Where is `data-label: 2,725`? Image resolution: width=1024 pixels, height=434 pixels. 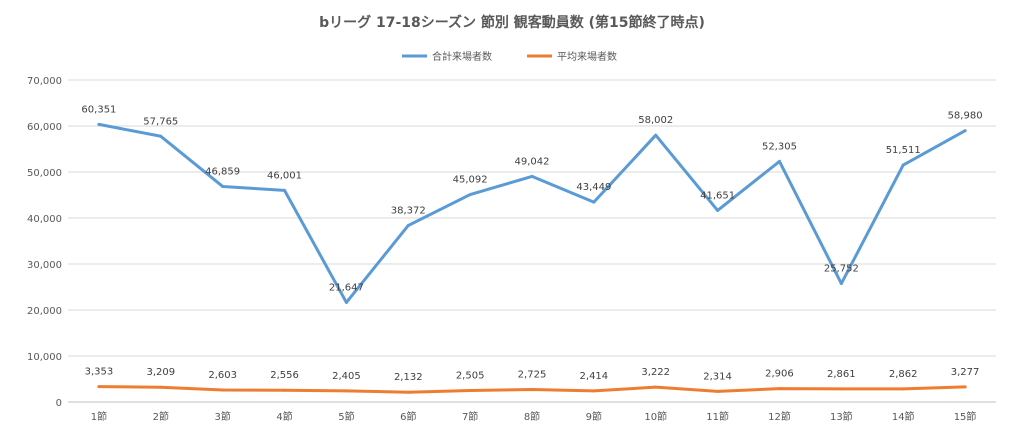 data-label: 2,725 is located at coordinates (532, 374).